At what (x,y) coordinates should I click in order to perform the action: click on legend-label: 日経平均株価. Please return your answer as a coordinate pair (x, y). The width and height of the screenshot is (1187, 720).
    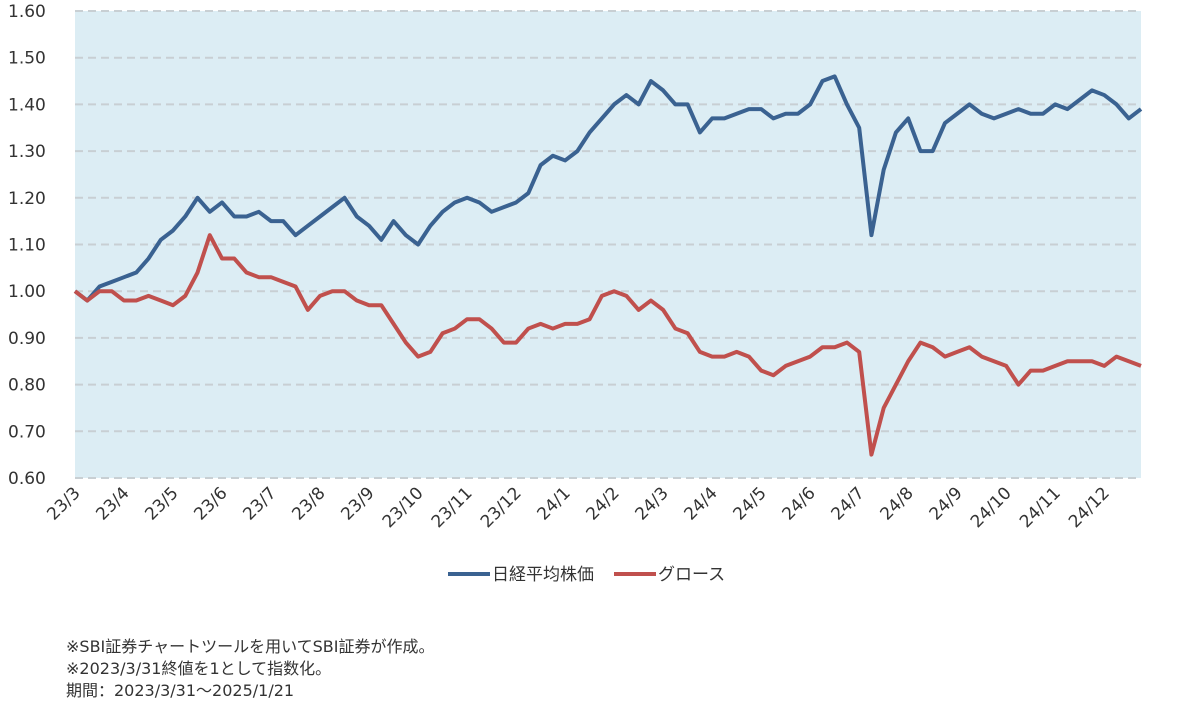
    Looking at the image, I should click on (543, 575).